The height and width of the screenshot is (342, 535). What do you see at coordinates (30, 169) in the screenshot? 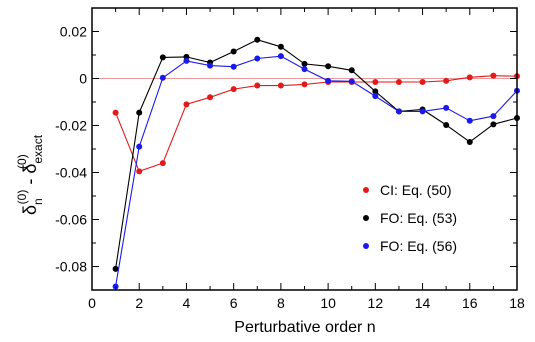
I see `y-label-delta-exact: δ` at bounding box center [30, 169].